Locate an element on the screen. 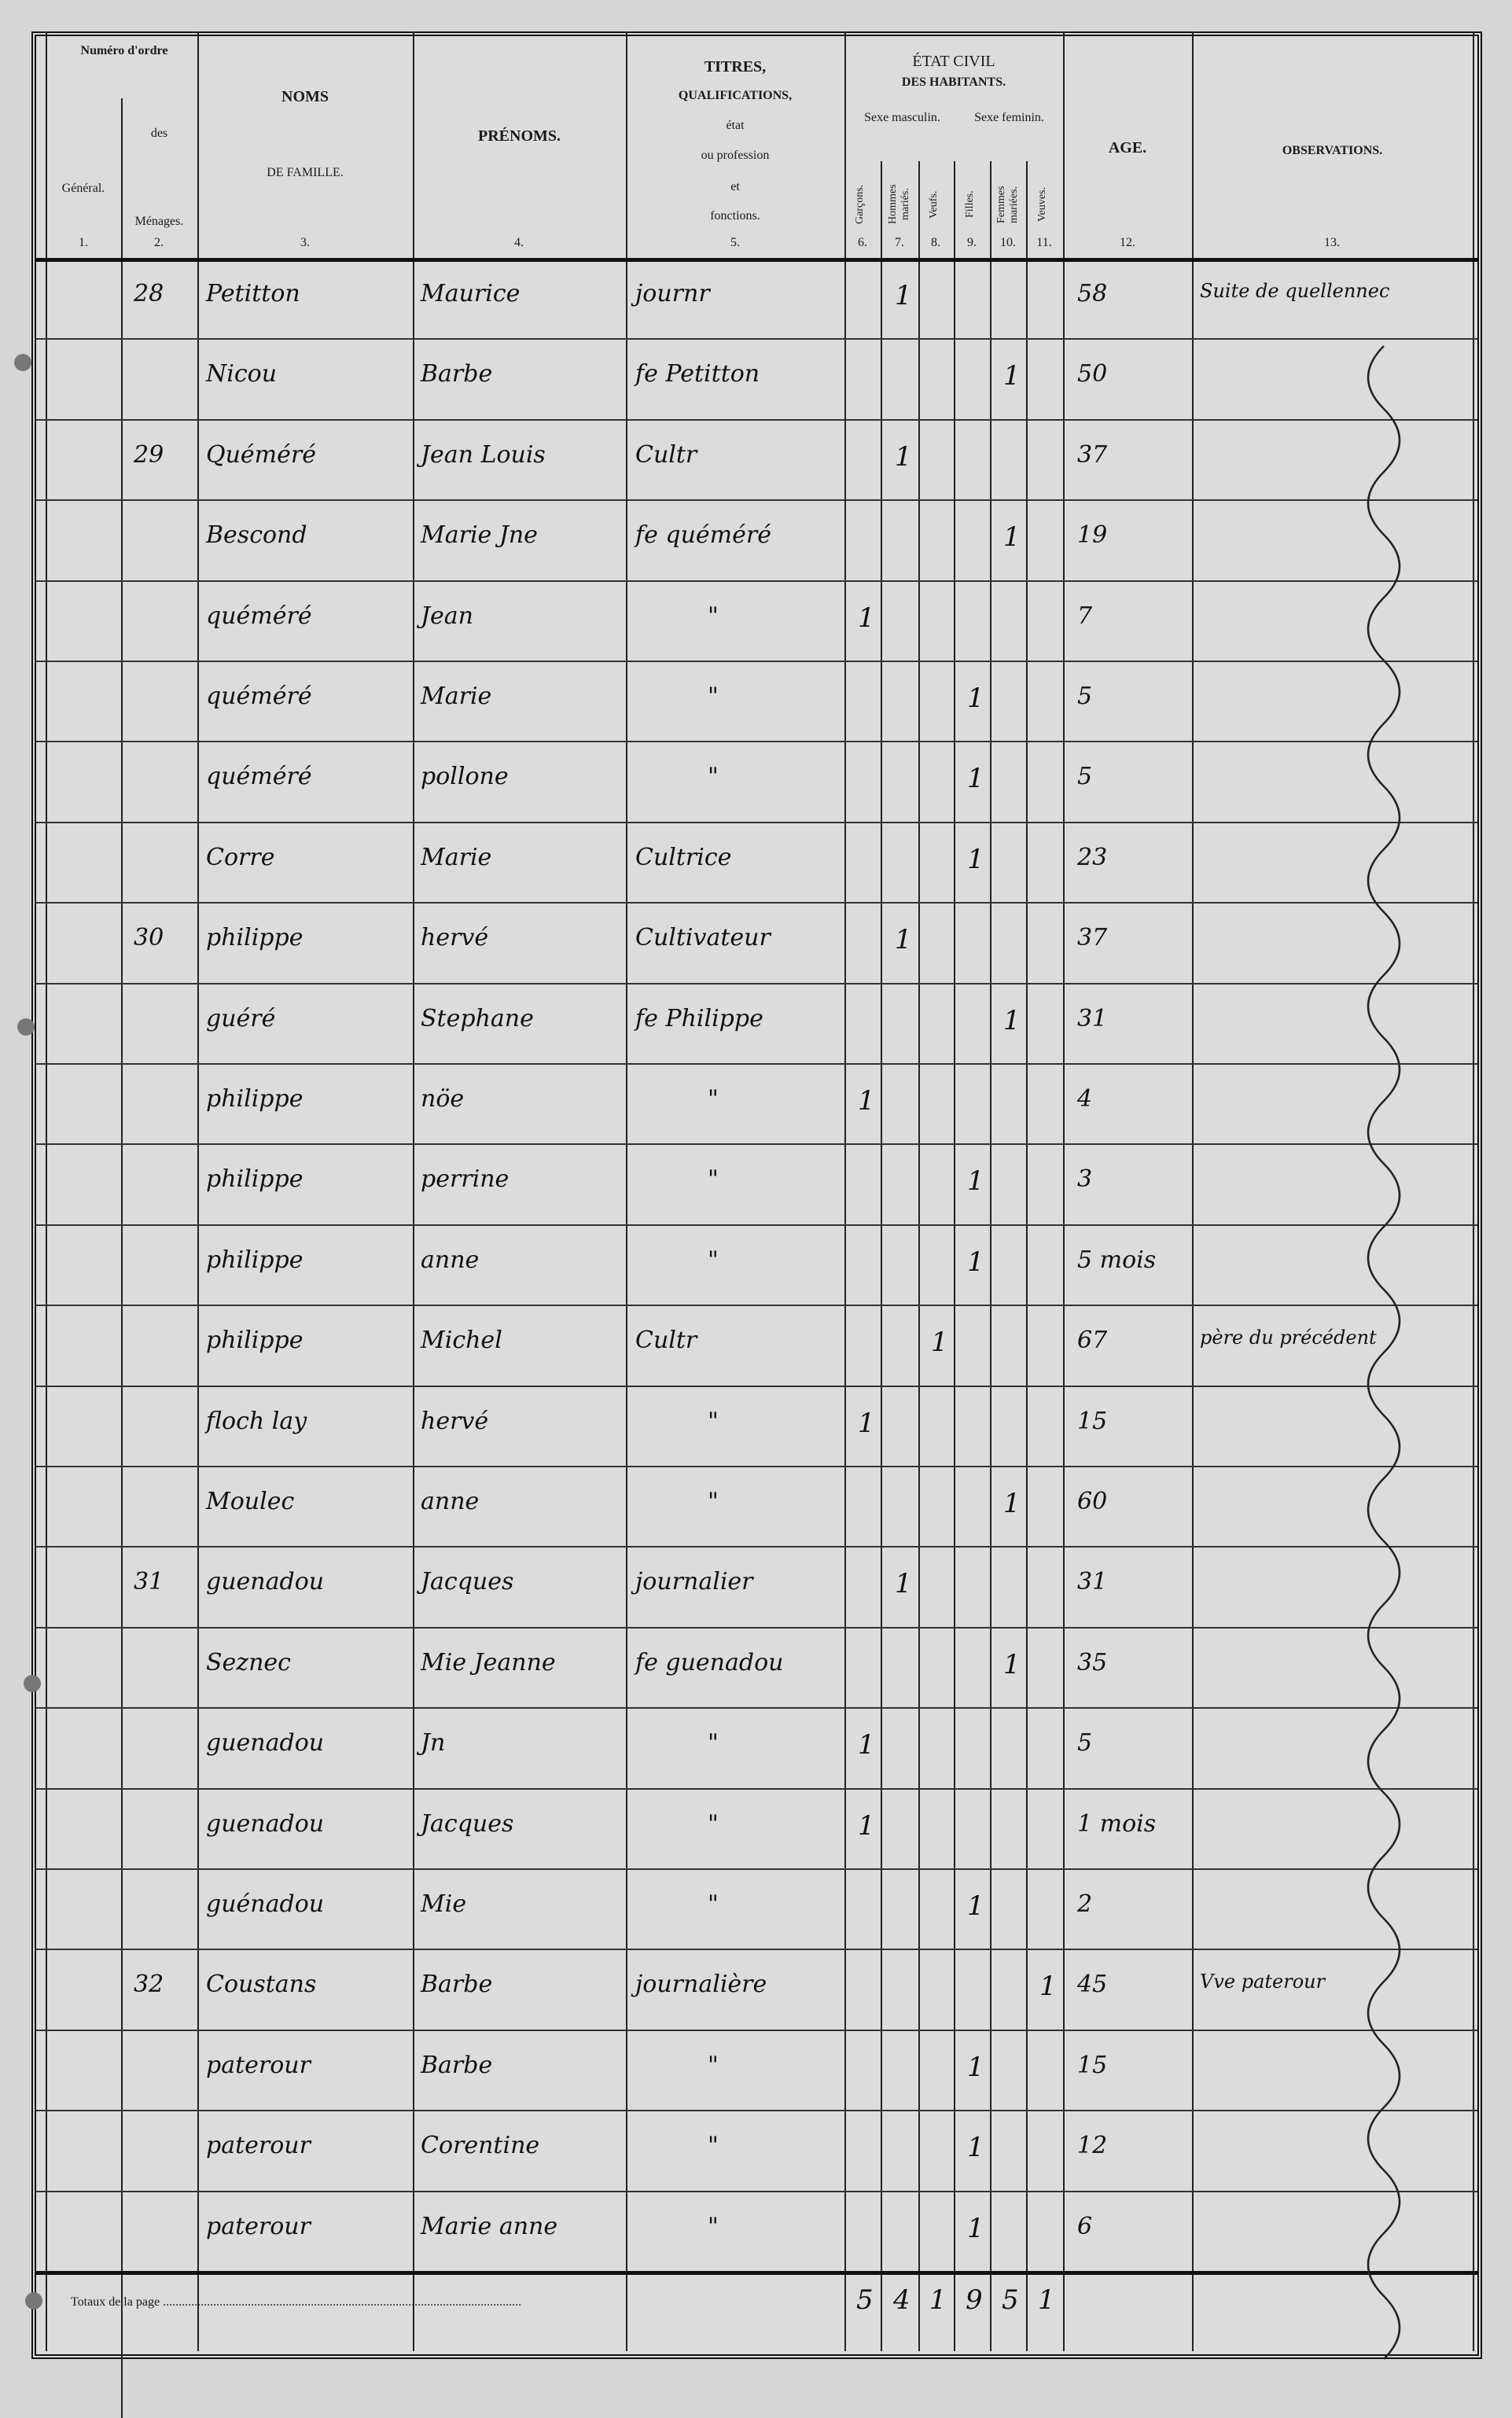 This screenshot has height=2418, width=1512. age: 2 is located at coordinates (1085, 1904).